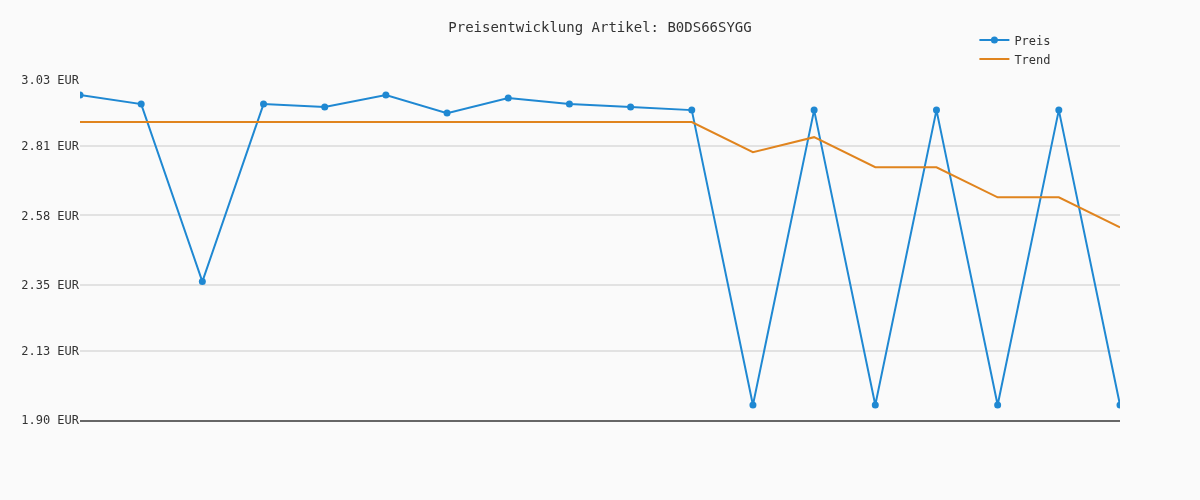  I want to click on y-tick-label: 2.35 EUR, so click(50, 284).